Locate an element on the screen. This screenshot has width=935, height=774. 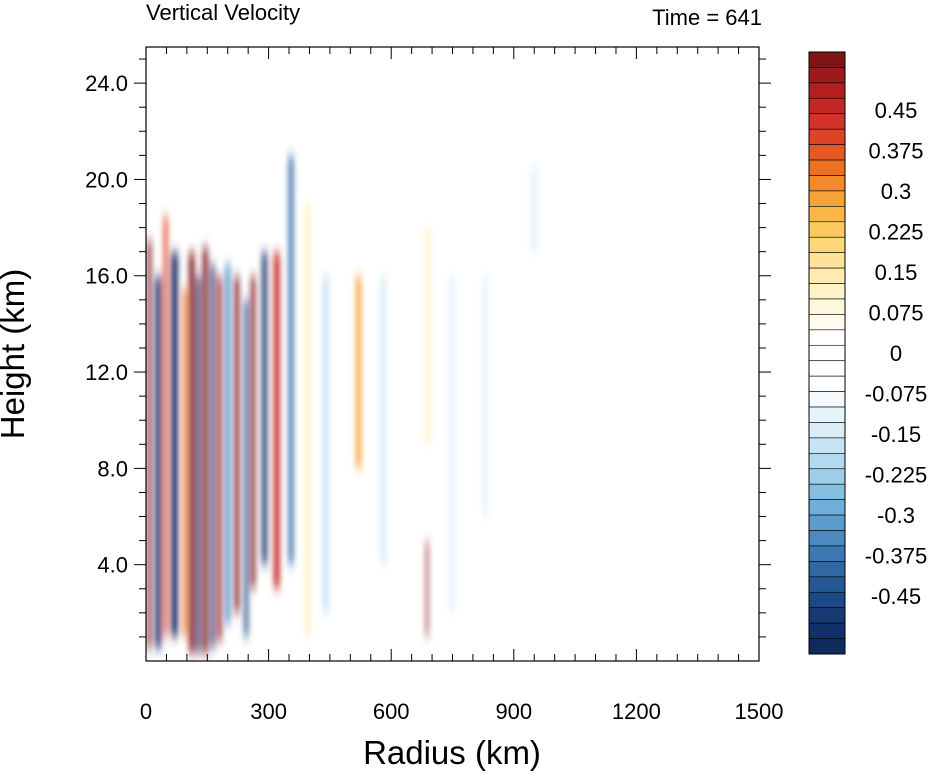
y-tick-label: 4.0 is located at coordinates (112, 565).